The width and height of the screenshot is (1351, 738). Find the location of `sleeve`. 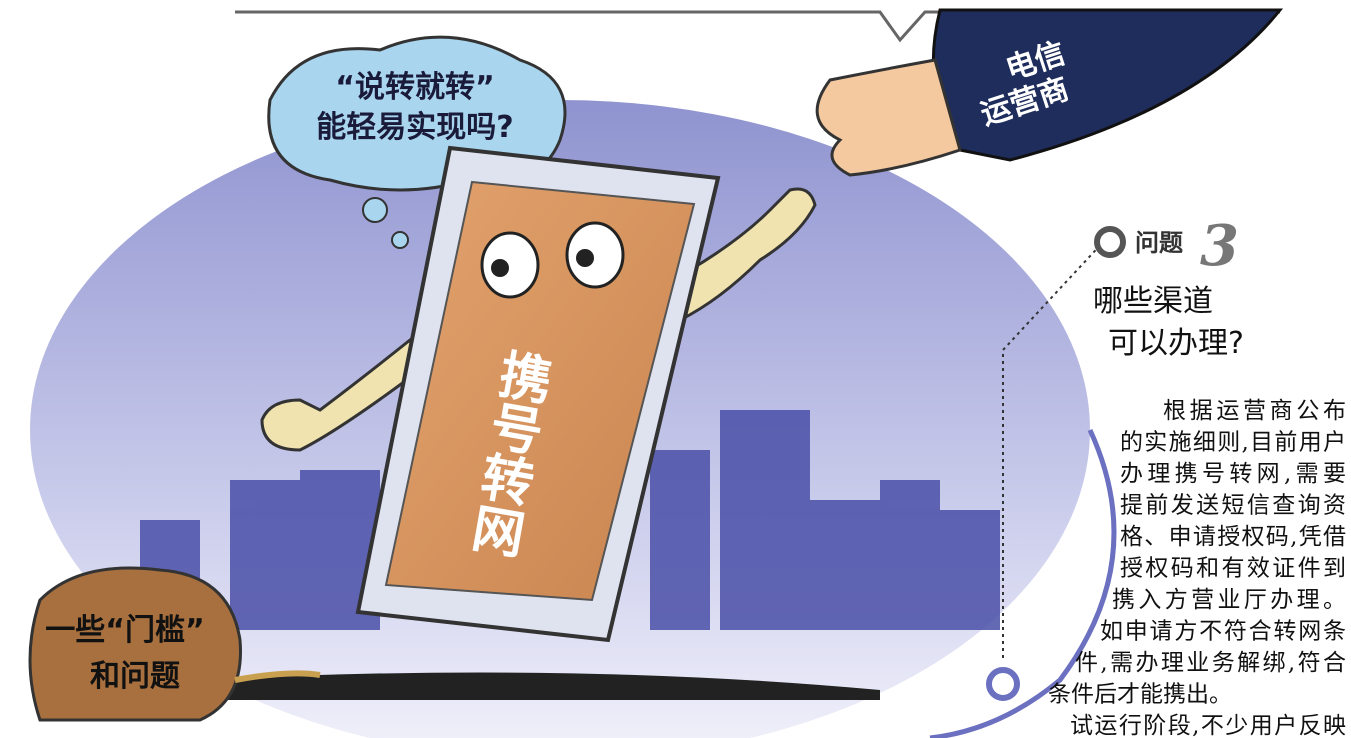

sleeve is located at coordinates (1107, 85).